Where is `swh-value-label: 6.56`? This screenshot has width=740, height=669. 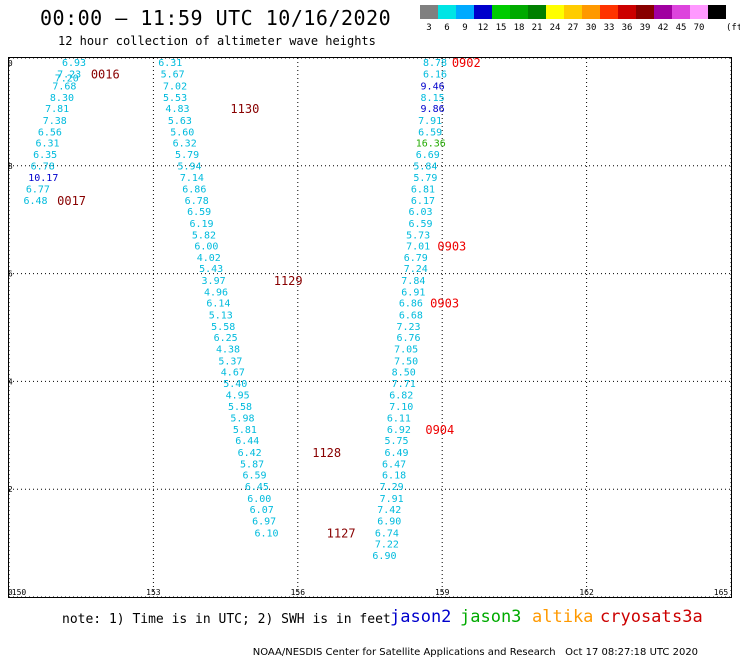 swh-value-label: 6.56 is located at coordinates (50, 132).